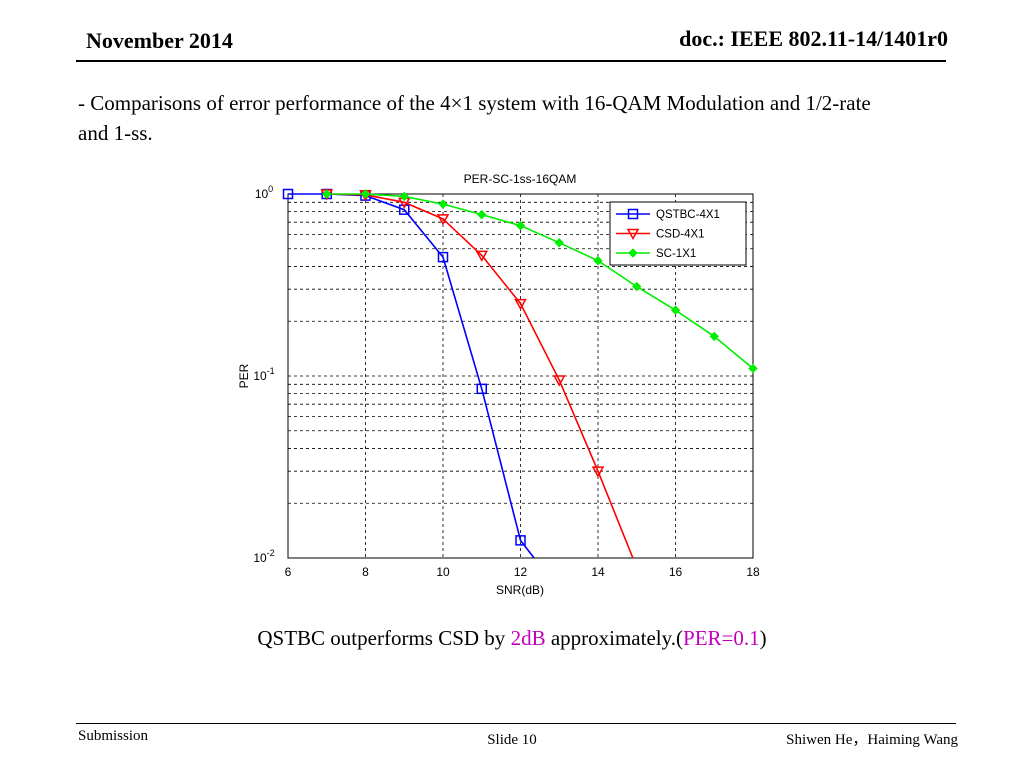 This screenshot has height=768, width=1024. I want to click on caption-highlight-per: PER=0.1, so click(721, 638).